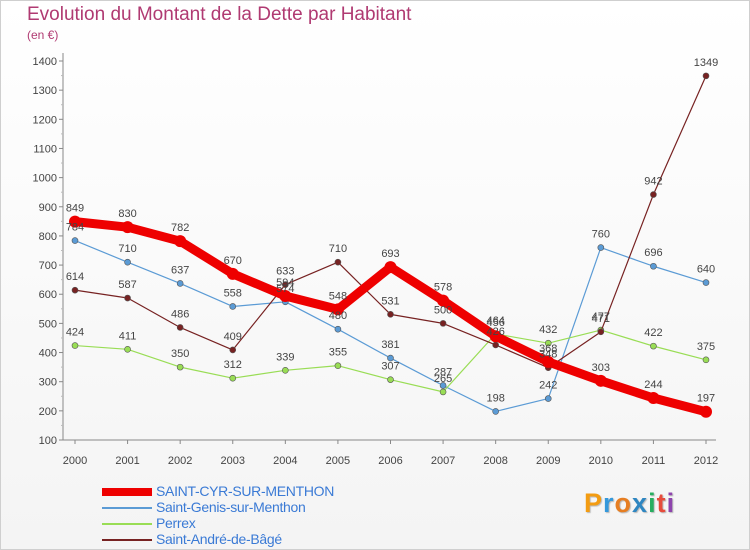 The width and height of the screenshot is (750, 550). What do you see at coordinates (48, 383) in the screenshot?
I see `y-tick-label: 300` at bounding box center [48, 383].